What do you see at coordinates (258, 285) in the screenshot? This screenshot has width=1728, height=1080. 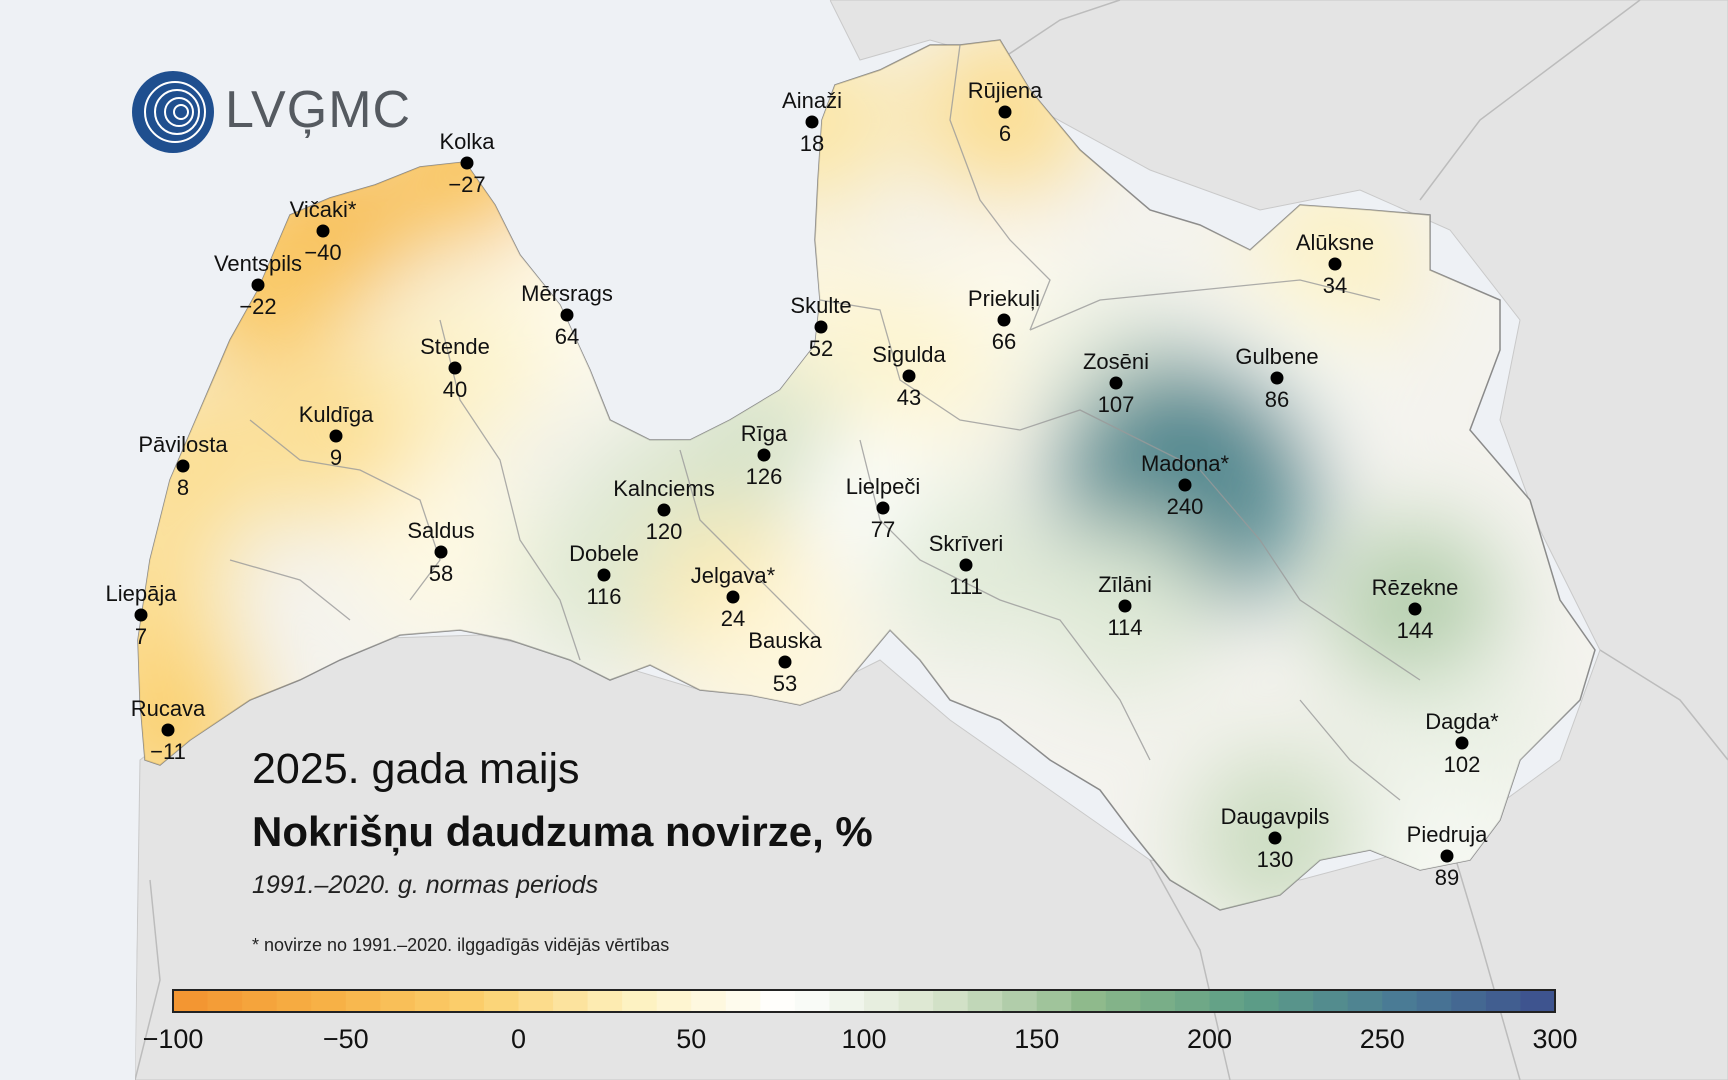 I see `station-ventspils: Ventspils −22` at bounding box center [258, 285].